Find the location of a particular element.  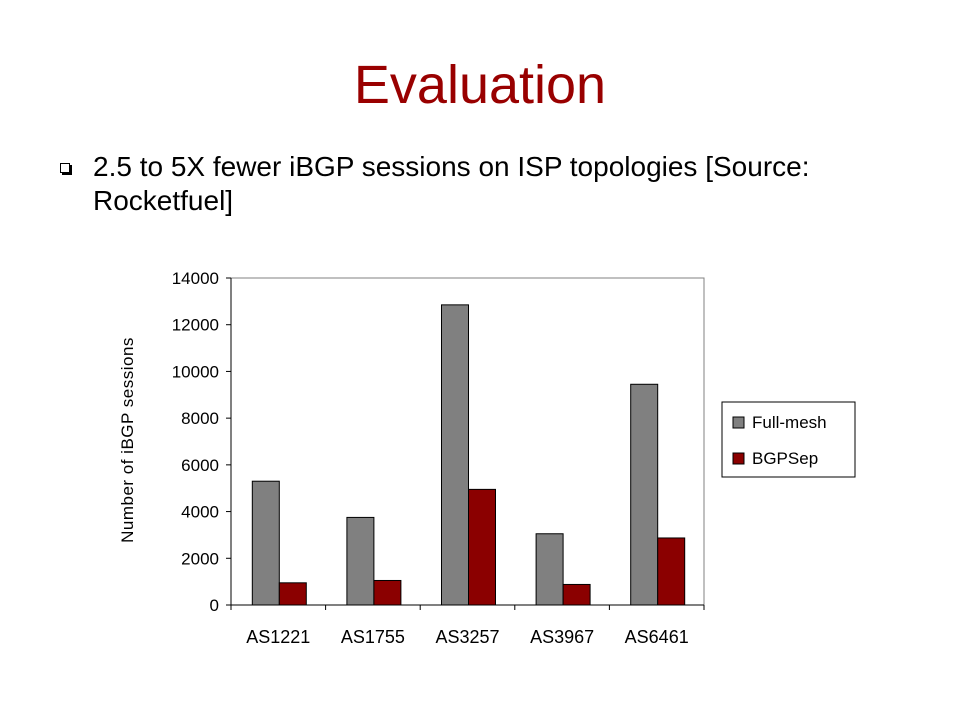

bar-full-mesh-as6461 is located at coordinates (644, 494).